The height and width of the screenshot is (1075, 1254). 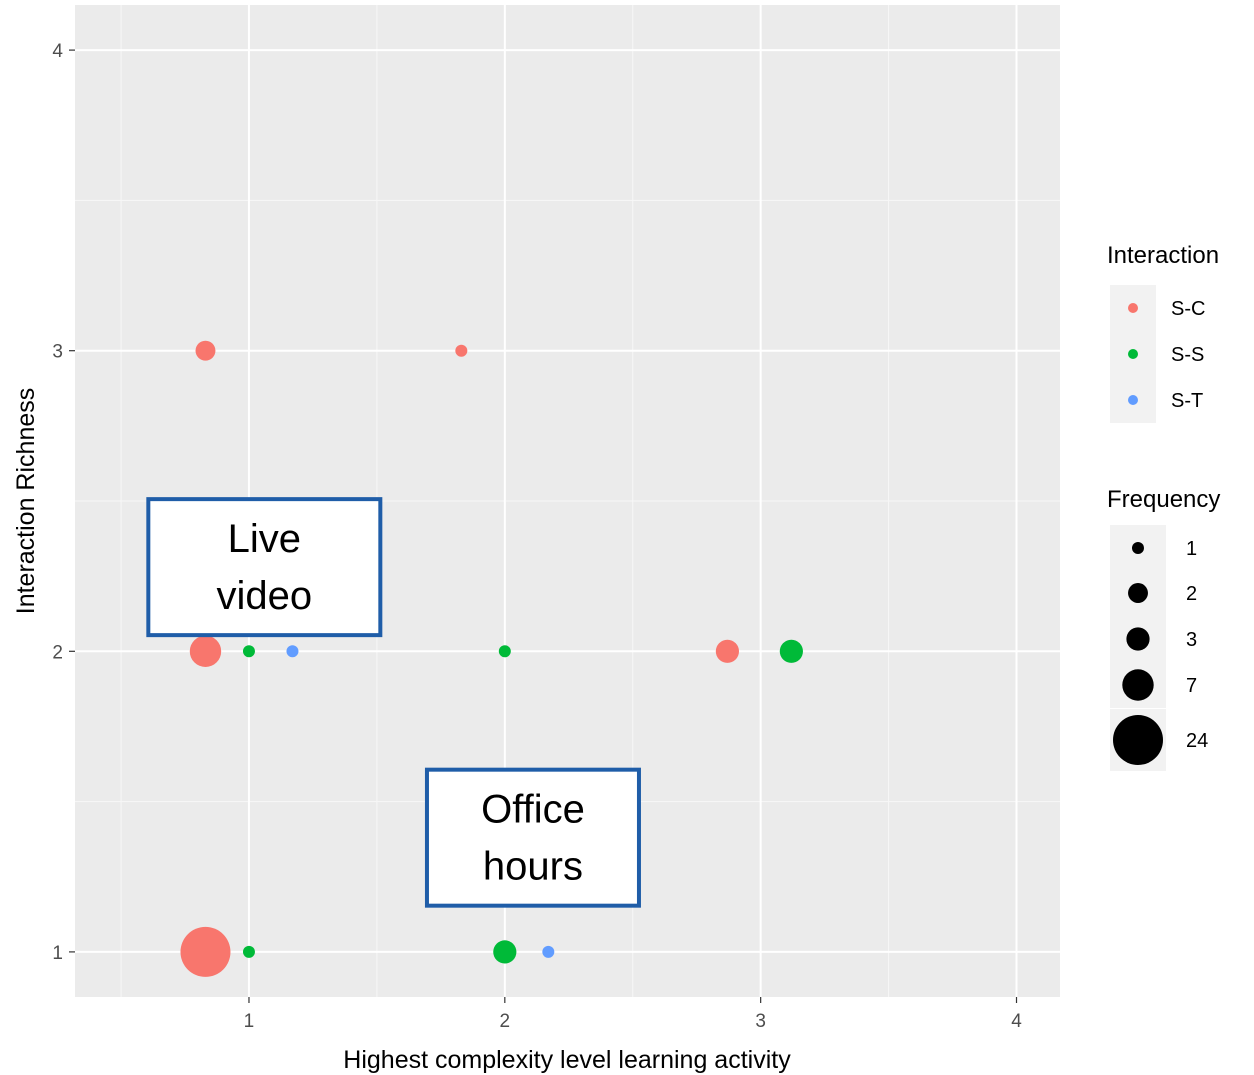 I want to click on legend-key-s-s, so click(x=1133, y=354).